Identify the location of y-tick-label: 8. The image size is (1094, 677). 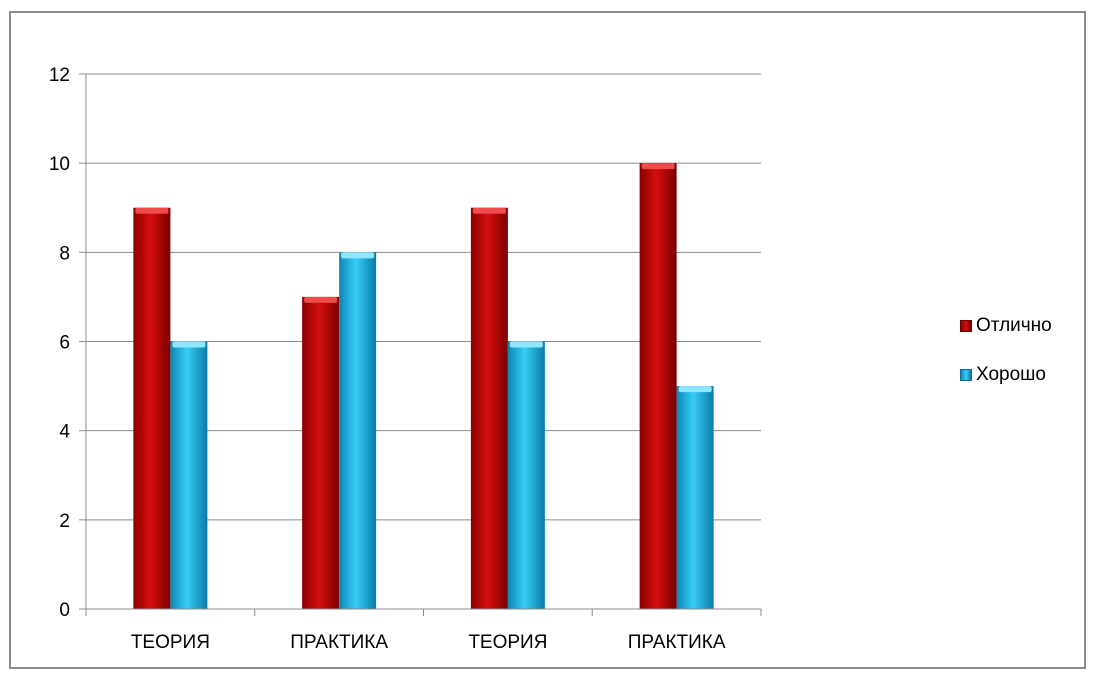
(64, 253).